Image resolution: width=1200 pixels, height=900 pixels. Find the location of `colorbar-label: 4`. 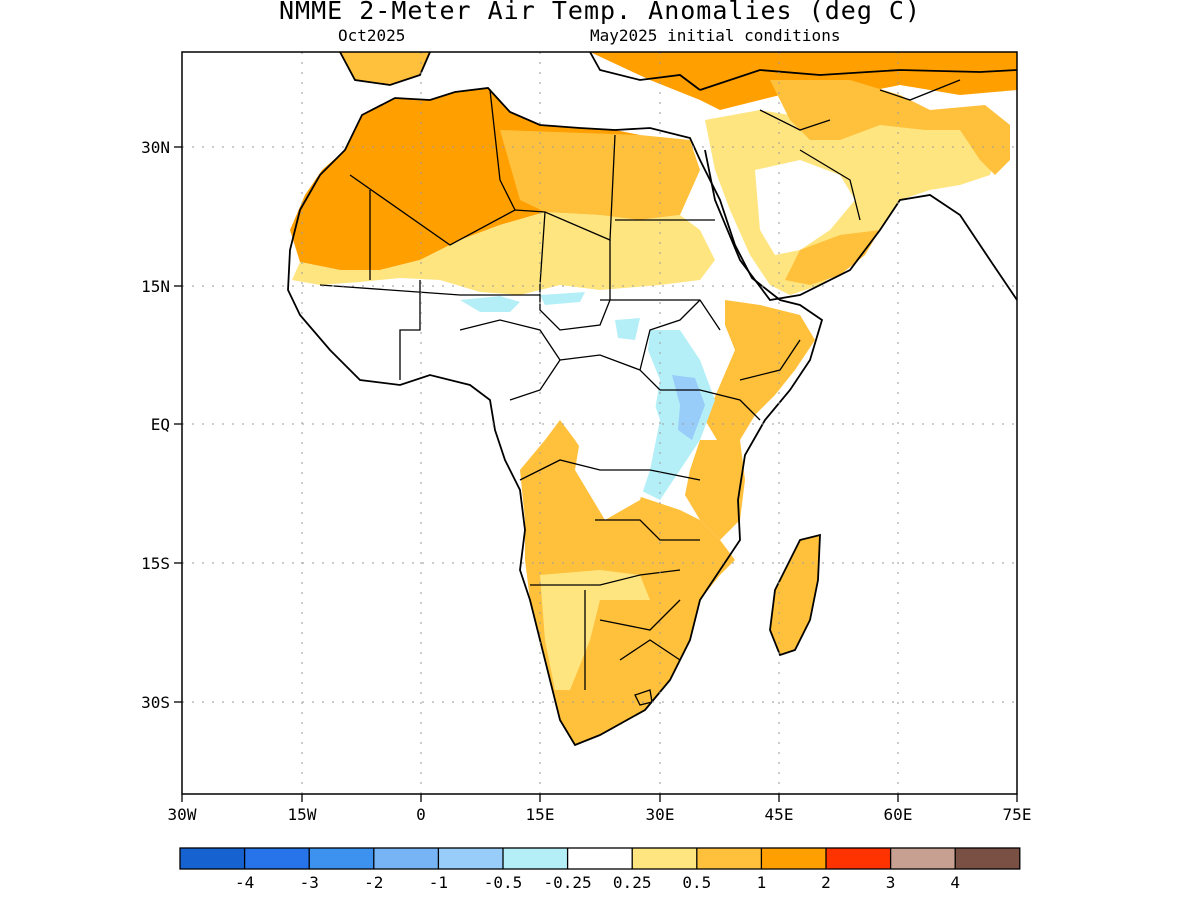

colorbar-label: 4 is located at coordinates (955, 882).